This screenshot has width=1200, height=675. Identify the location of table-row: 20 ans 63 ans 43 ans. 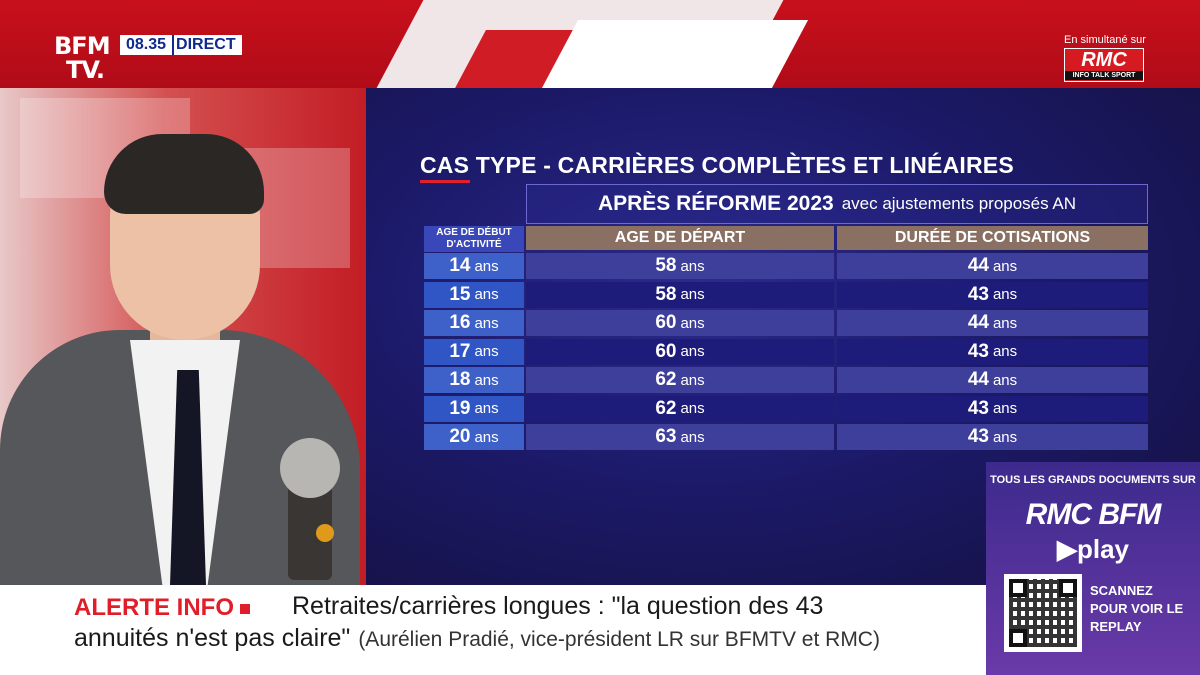
(786, 437).